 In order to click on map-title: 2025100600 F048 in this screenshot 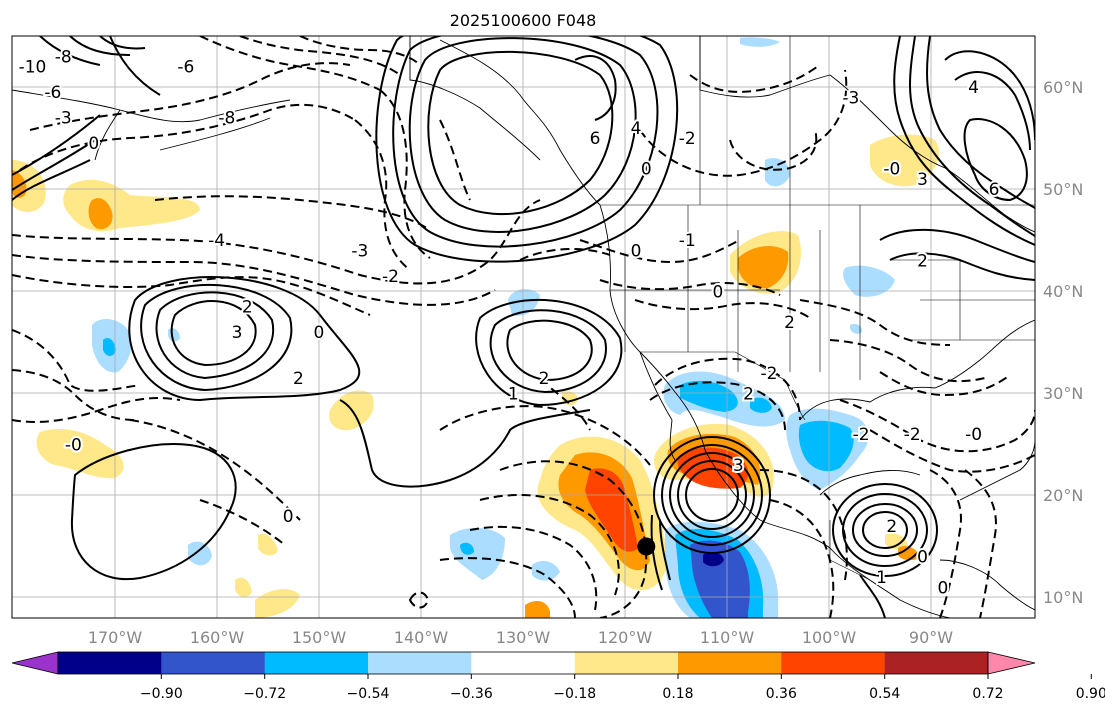, I will do `click(523, 20)`.